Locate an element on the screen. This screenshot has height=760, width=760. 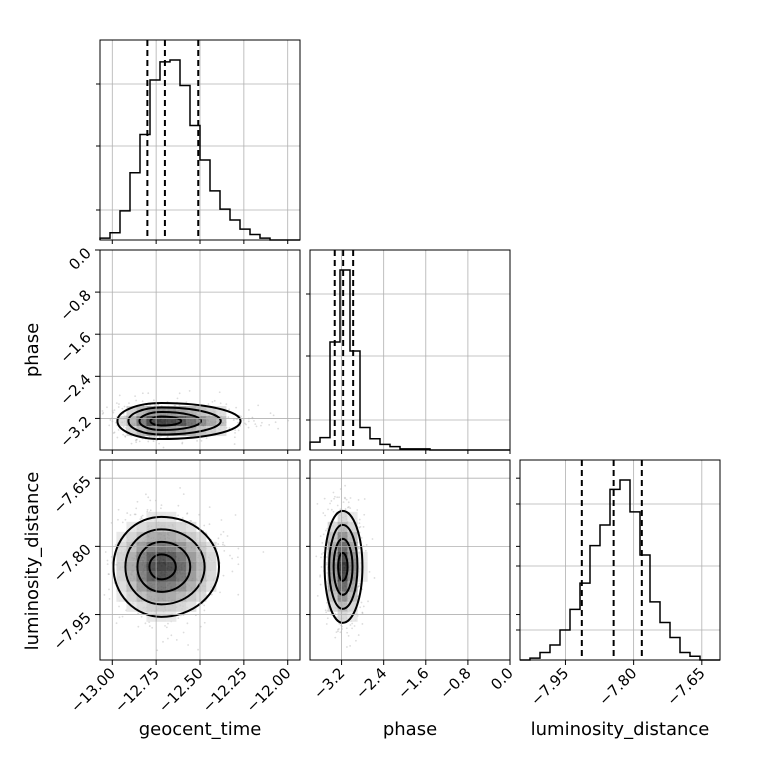
scatter-luminosity-distance-vs-geocent-time is located at coordinates (184, 569).